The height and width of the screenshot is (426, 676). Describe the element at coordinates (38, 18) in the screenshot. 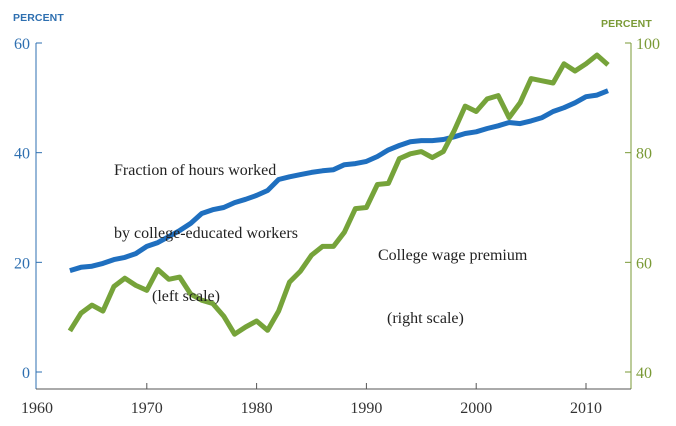

I see `left-axis-unit-label: PERCENT` at that location.